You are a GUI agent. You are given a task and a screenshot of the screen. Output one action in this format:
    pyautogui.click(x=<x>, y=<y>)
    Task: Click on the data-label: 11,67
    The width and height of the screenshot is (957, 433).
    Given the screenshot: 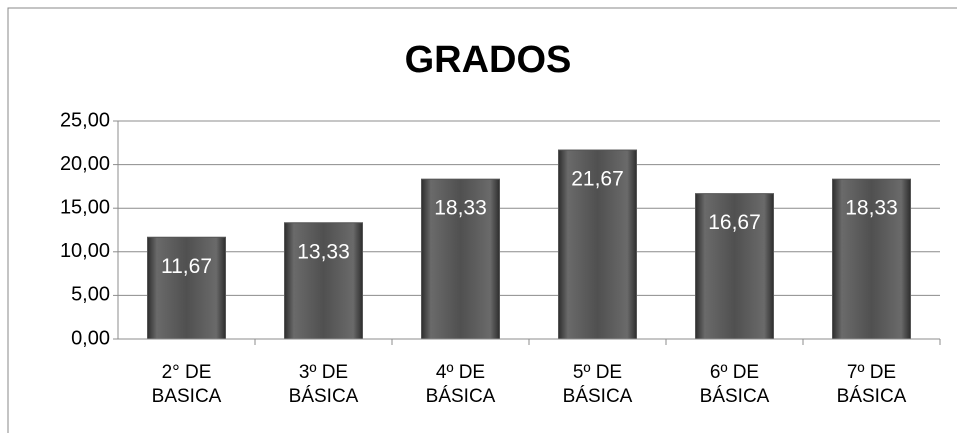 What is the action you would take?
    pyautogui.click(x=186, y=266)
    